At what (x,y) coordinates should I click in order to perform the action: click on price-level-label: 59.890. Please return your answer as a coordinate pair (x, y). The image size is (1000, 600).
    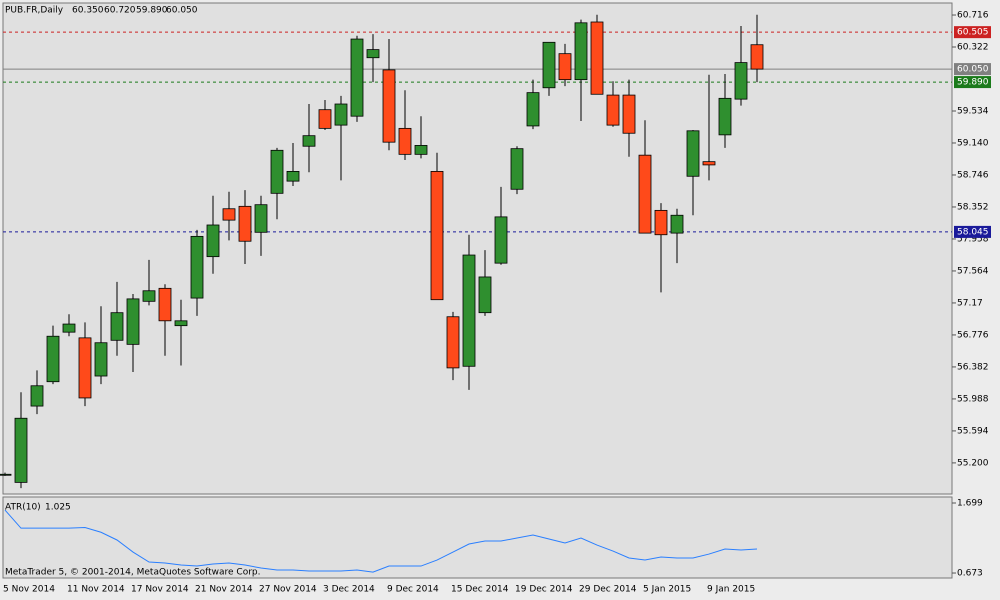
    Looking at the image, I should click on (973, 83).